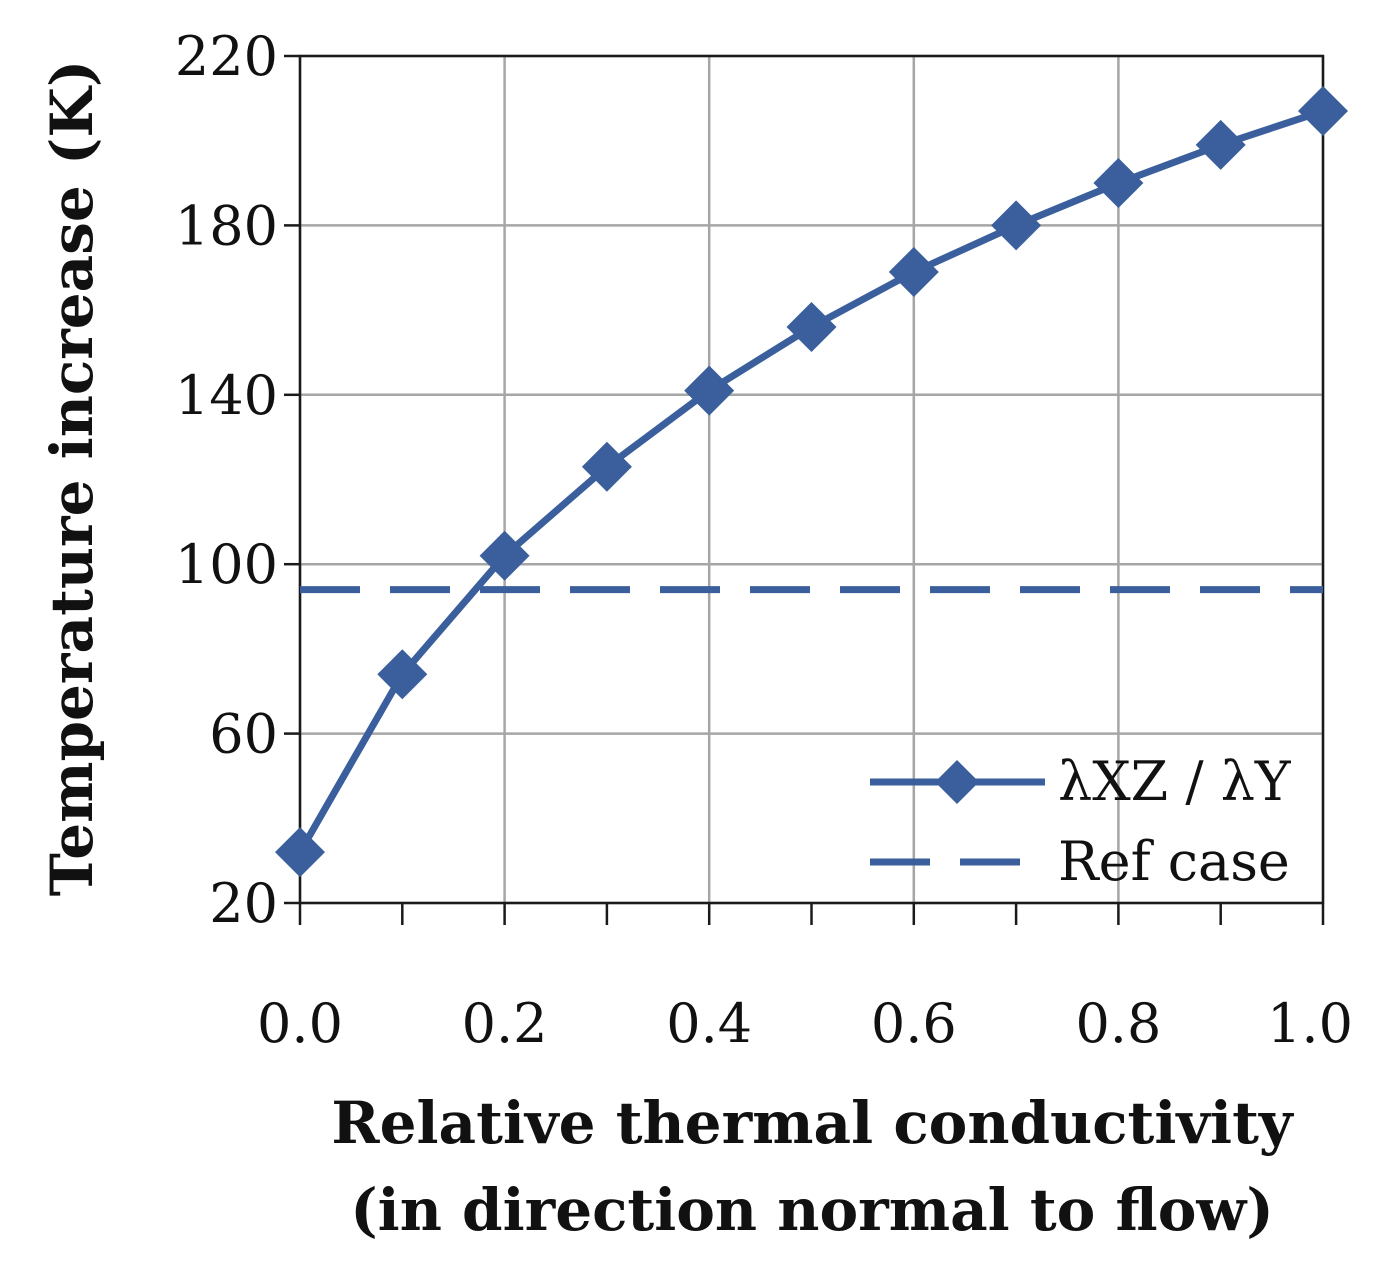 The width and height of the screenshot is (1388, 1283). What do you see at coordinates (1174, 861) in the screenshot?
I see `legend-label-ref-case: Ref case` at bounding box center [1174, 861].